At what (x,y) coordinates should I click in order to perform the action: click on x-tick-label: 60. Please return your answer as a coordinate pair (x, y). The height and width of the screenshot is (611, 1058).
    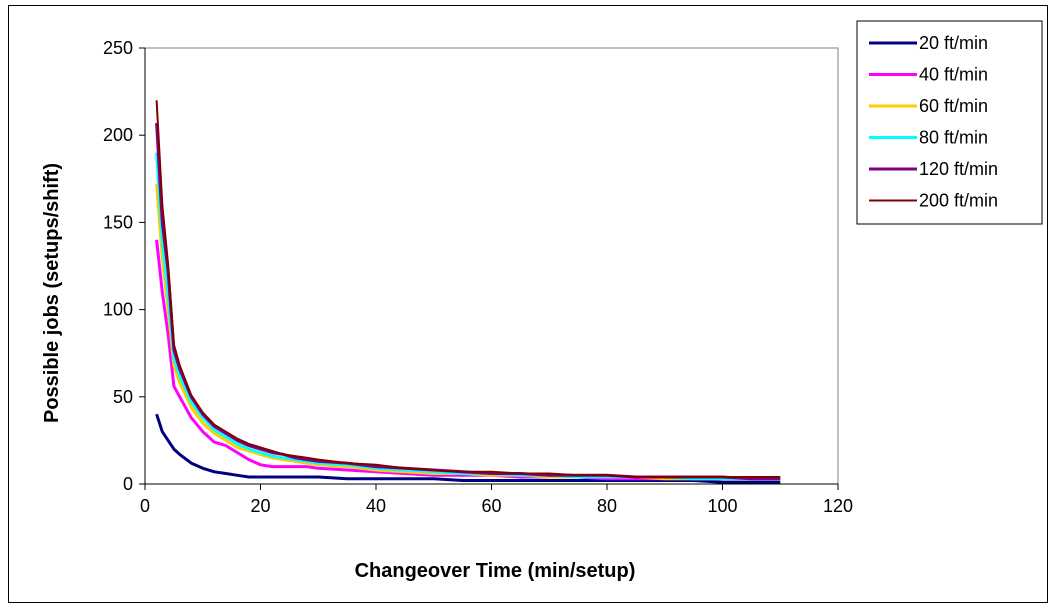
    Looking at the image, I should click on (491, 506).